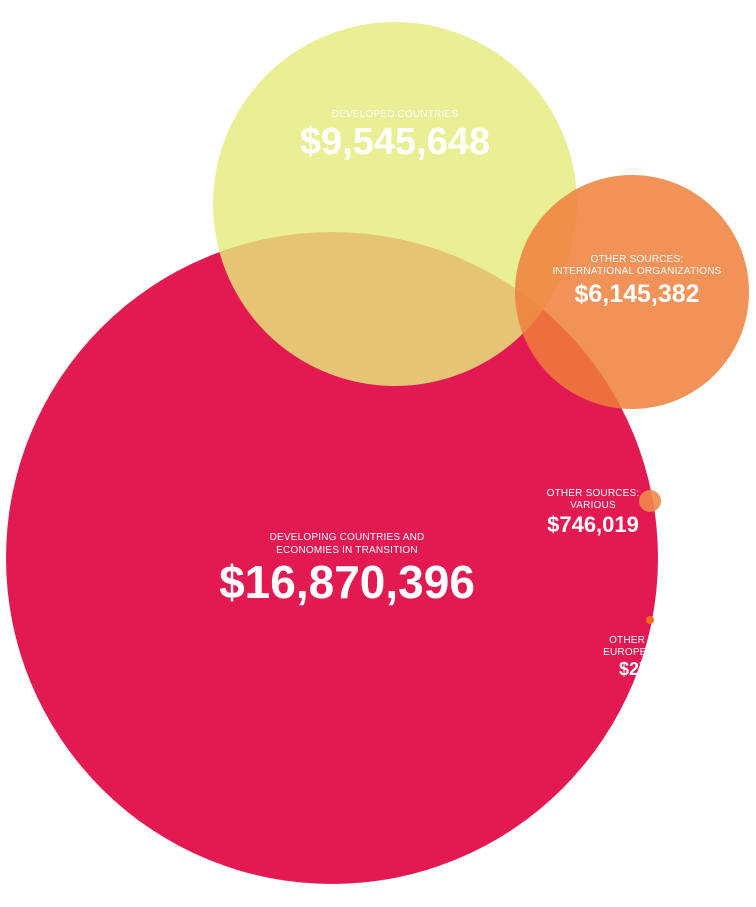  Describe the element at coordinates (634, 669) in the screenshot. I see `bubble-european-value: $27` at that location.